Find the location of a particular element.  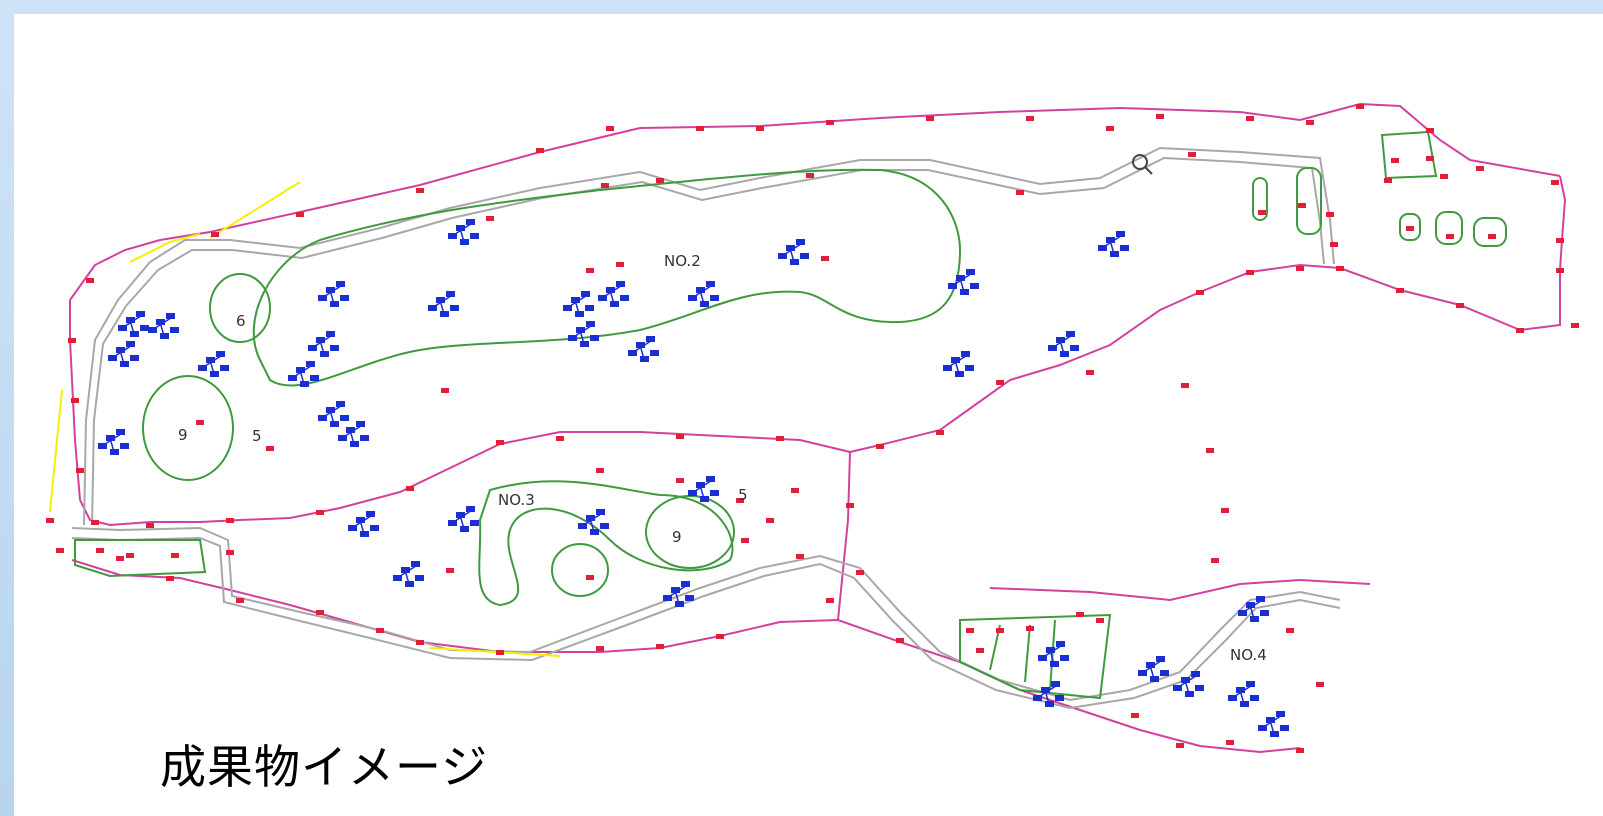

contour-east-a is located at coordinates (1260, 199).